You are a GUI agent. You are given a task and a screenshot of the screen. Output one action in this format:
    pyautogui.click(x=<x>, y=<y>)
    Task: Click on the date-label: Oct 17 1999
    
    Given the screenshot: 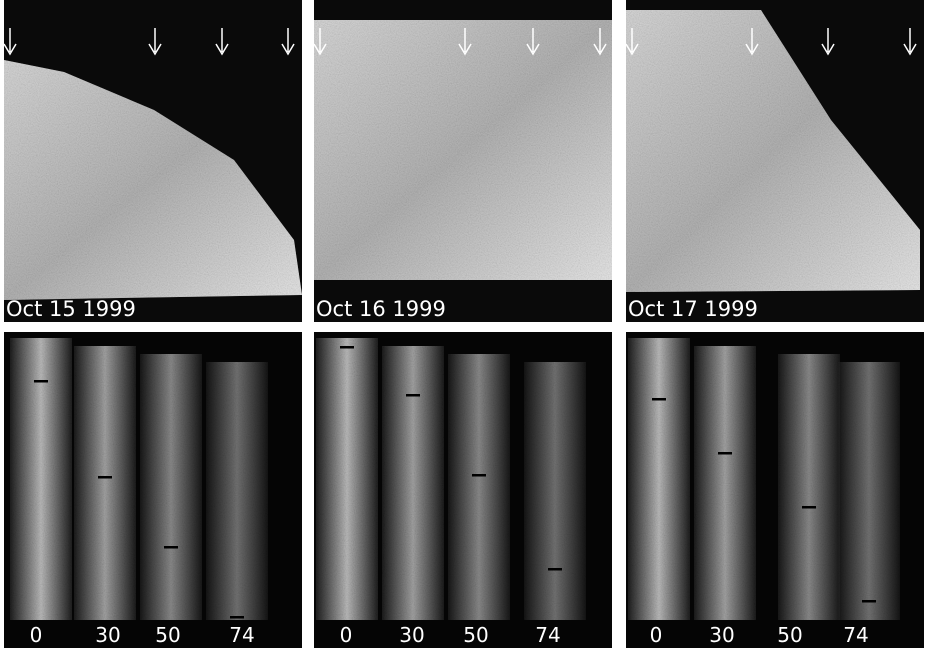 What is the action you would take?
    pyautogui.click(x=693, y=309)
    